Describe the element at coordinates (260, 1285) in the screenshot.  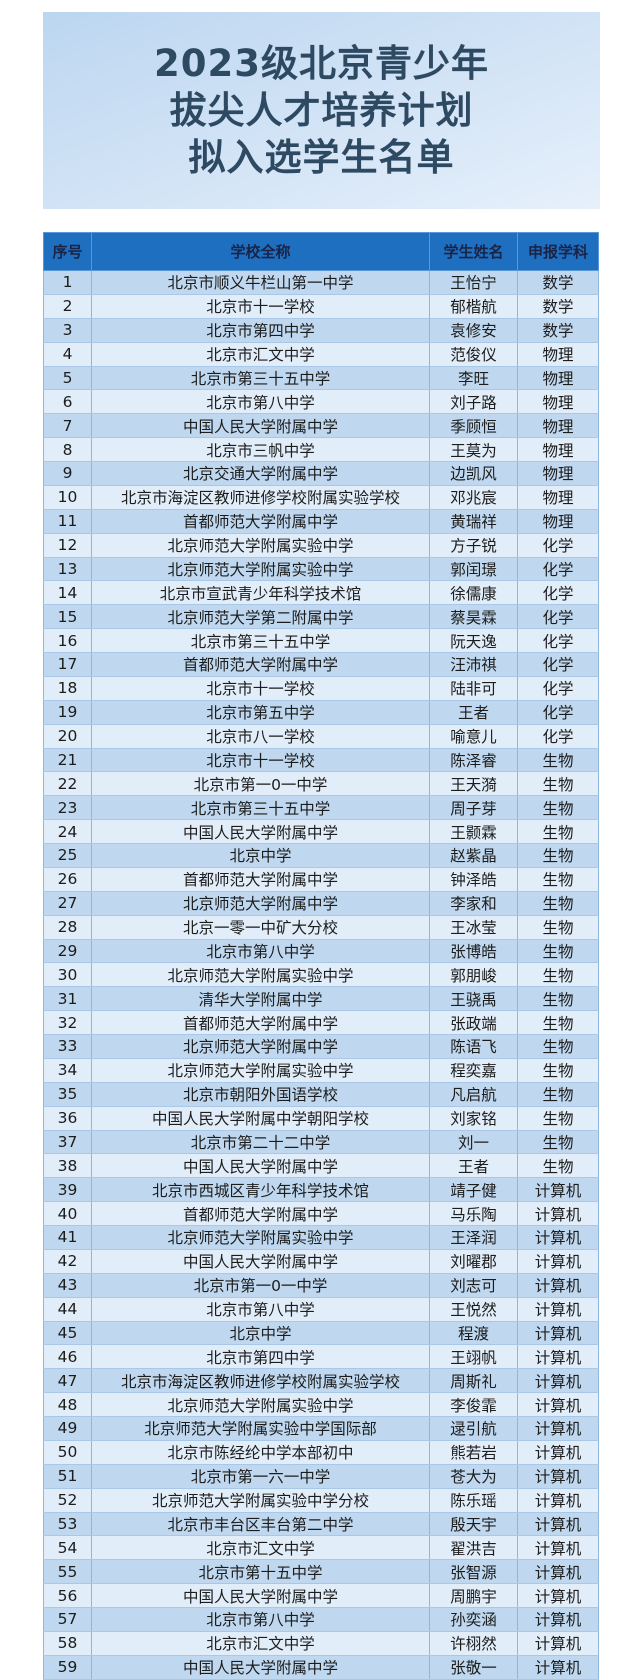
I see `cell-school: 北京市第一0一中学` at that location.